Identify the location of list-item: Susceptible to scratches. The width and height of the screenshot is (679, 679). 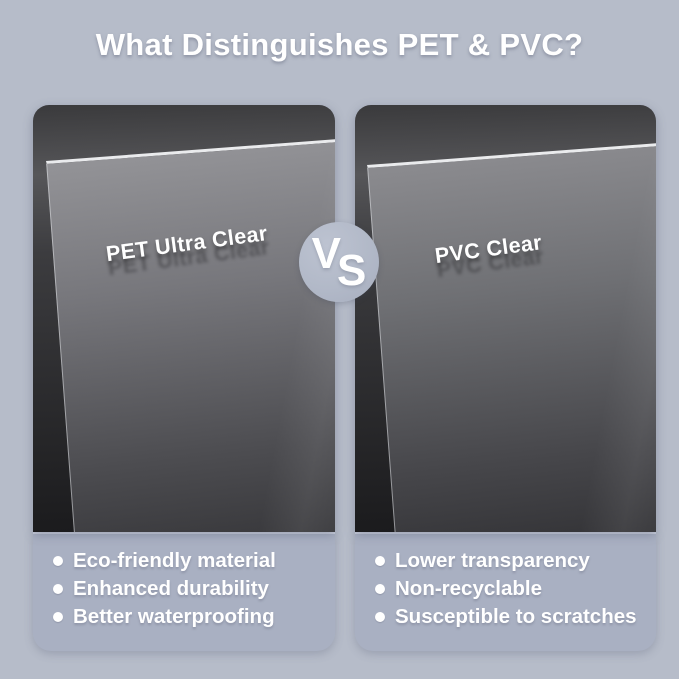
(515, 617).